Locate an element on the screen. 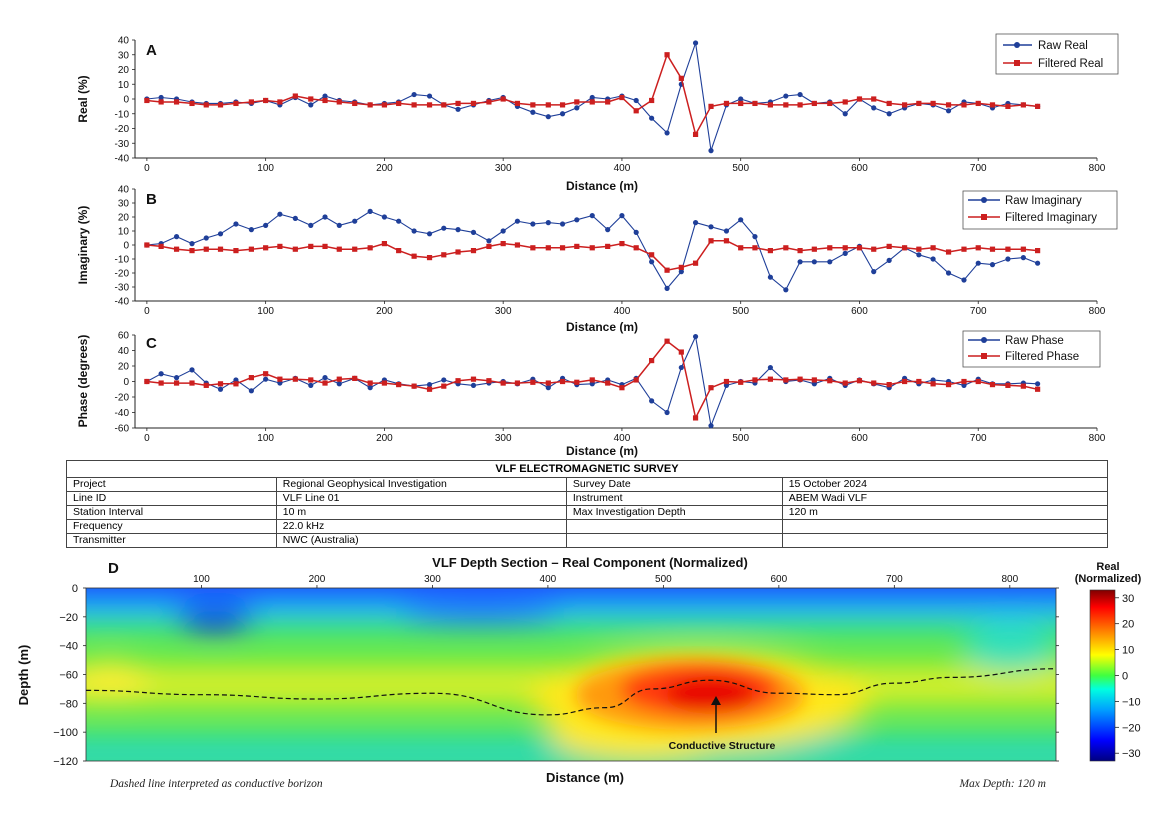  y-tick-label: −20 is located at coordinates (68, 618).